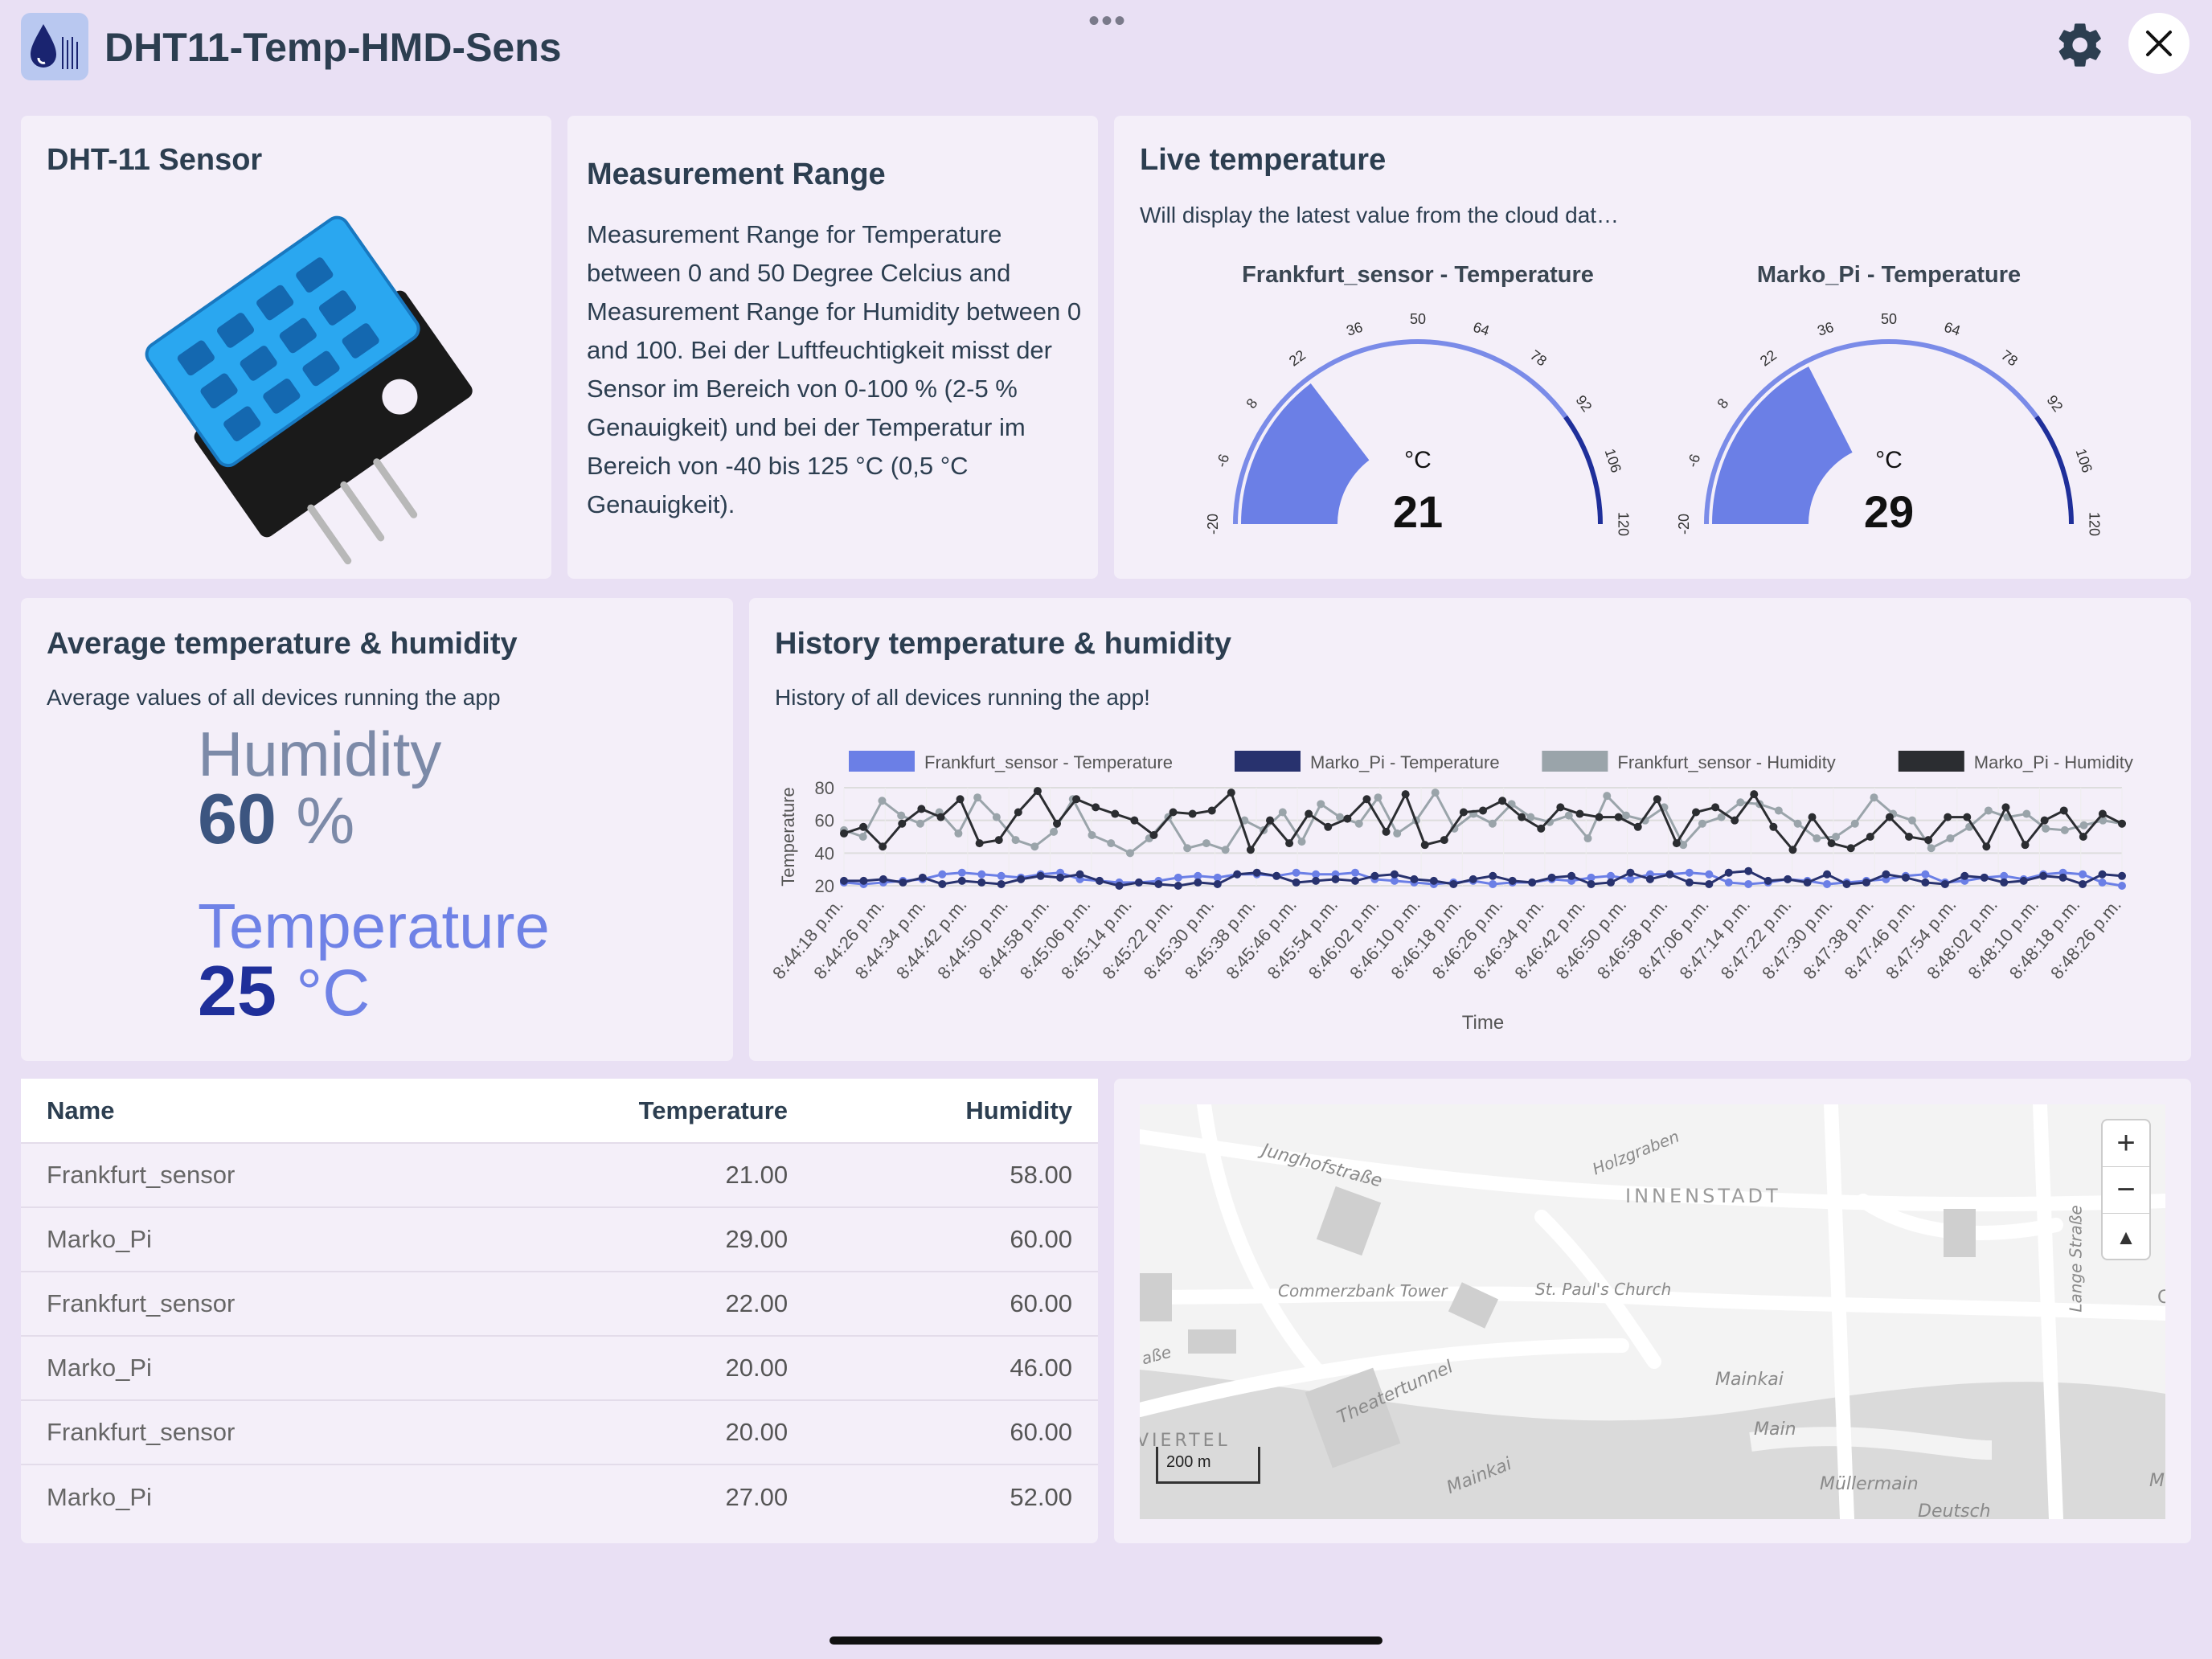 The height and width of the screenshot is (1659, 2212). I want to click on cell-temperature: 22.00, so click(633, 1303).